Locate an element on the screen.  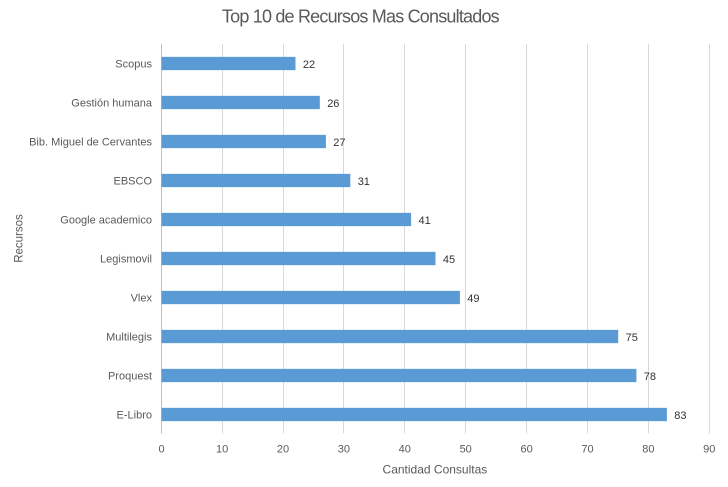
svg-text: Google academico is located at coordinates (106, 221).